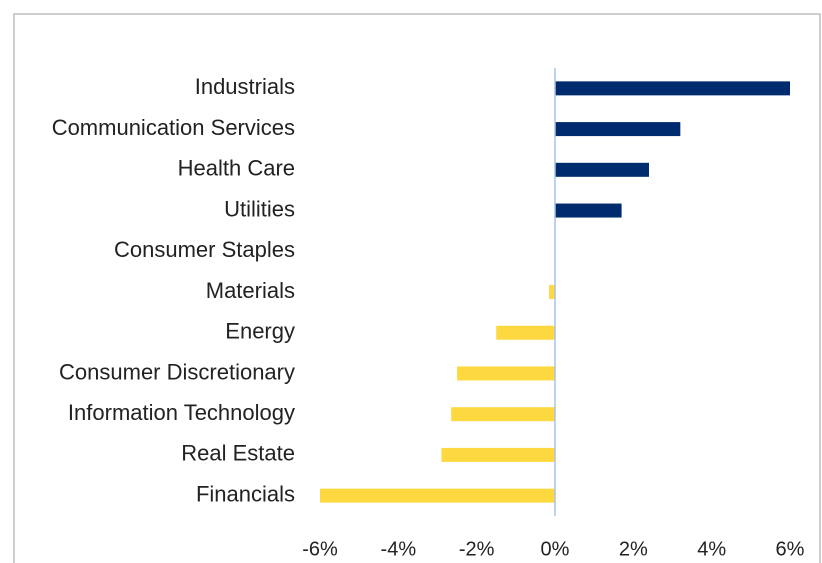 The width and height of the screenshot is (822, 563). I want to click on x-tick-label: -2%, so click(477, 549).